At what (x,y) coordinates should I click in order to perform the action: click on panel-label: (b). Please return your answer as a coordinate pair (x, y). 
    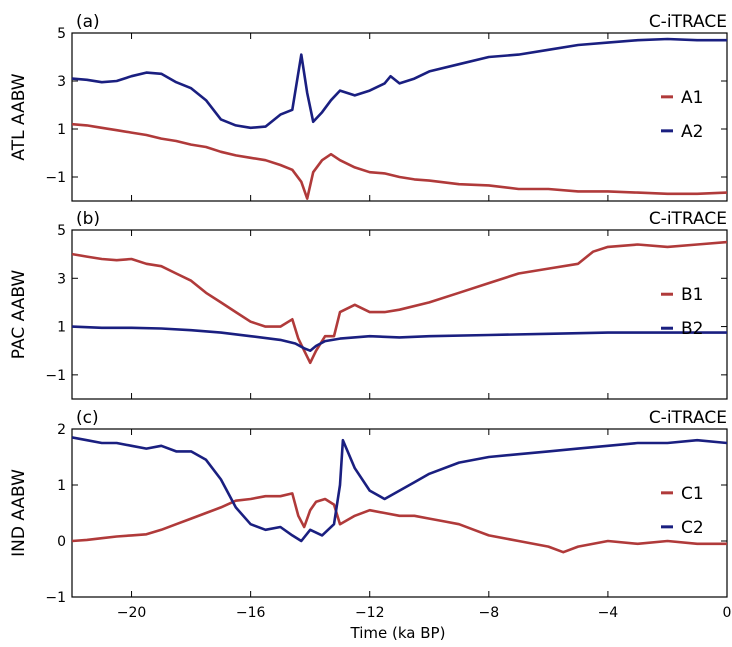
    Looking at the image, I should click on (88, 219).